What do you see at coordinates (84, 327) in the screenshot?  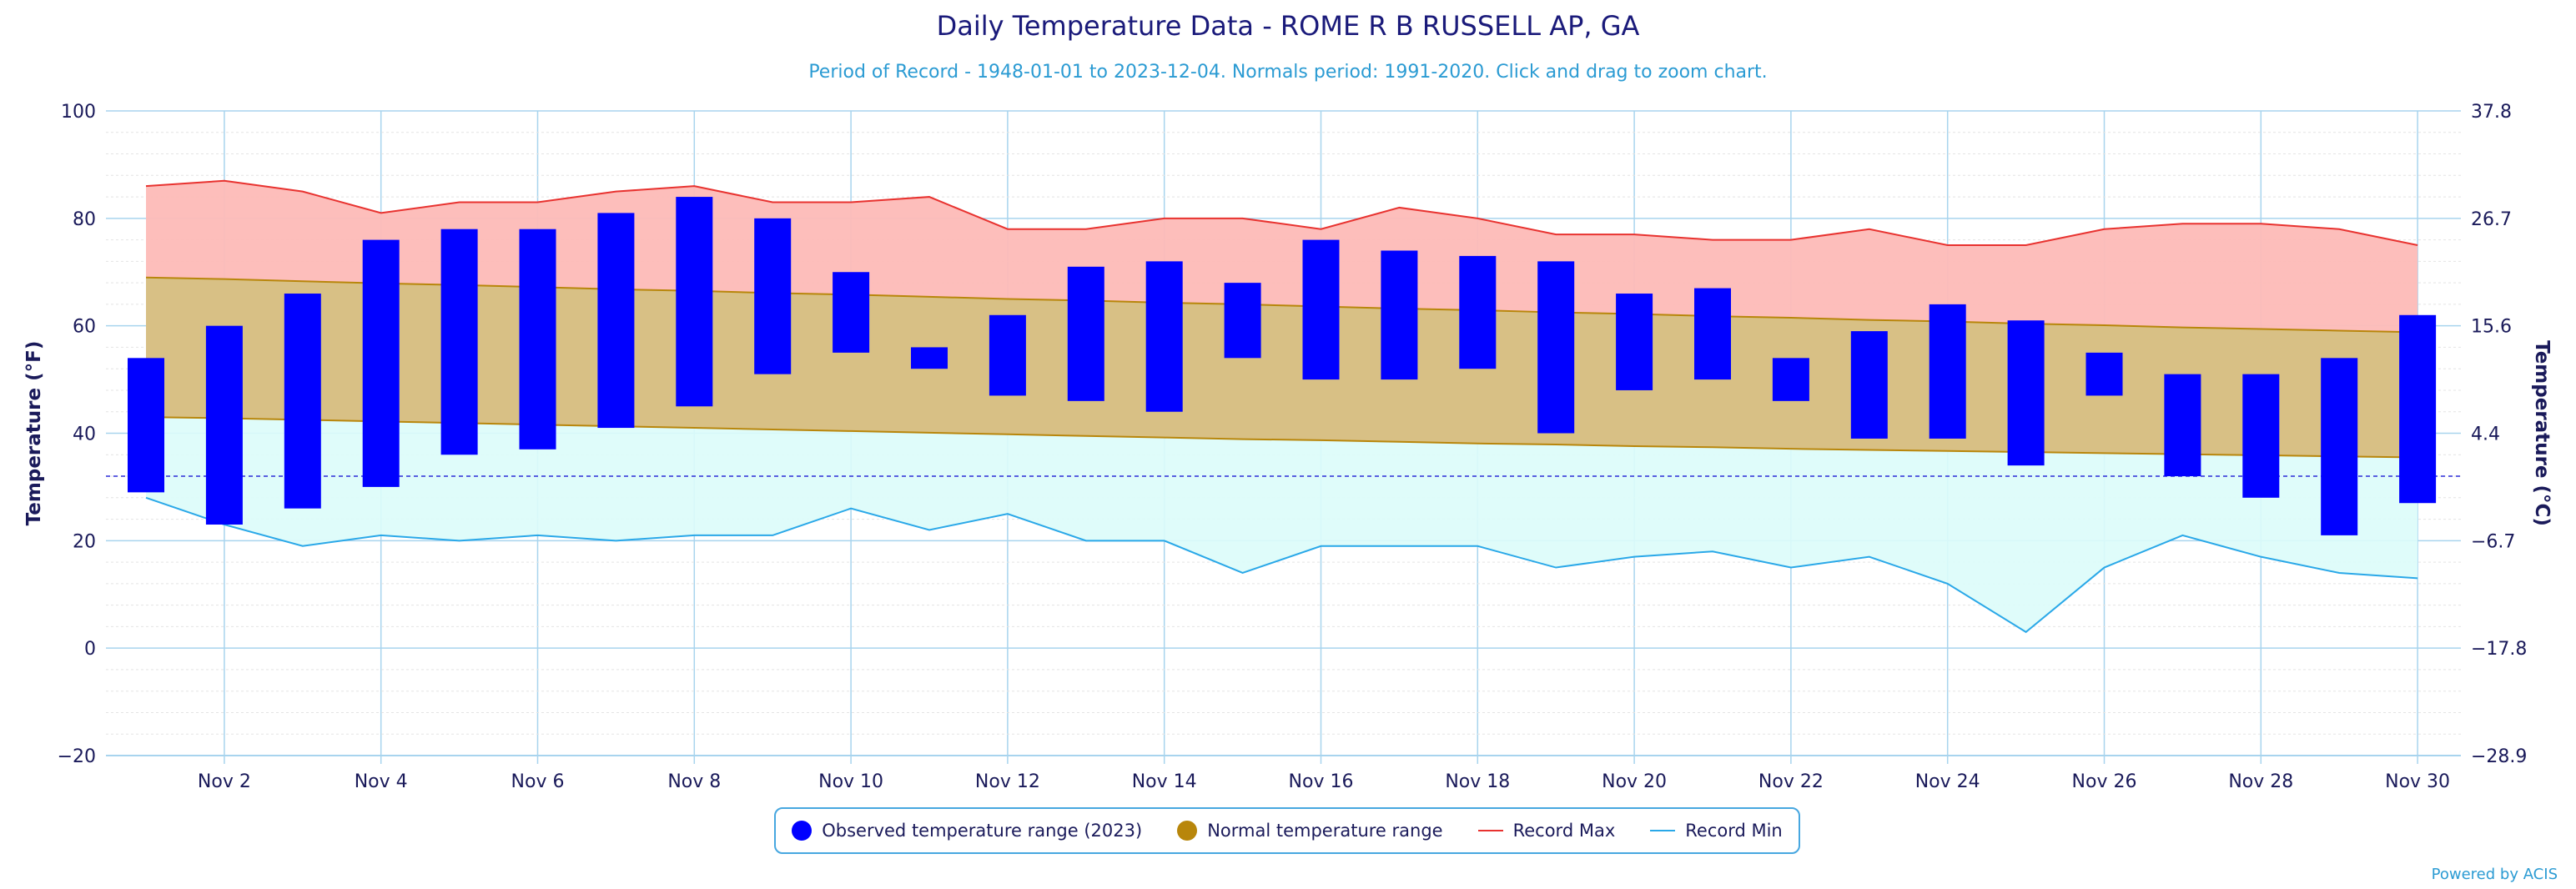 I see `y-tick-label: 60` at bounding box center [84, 327].